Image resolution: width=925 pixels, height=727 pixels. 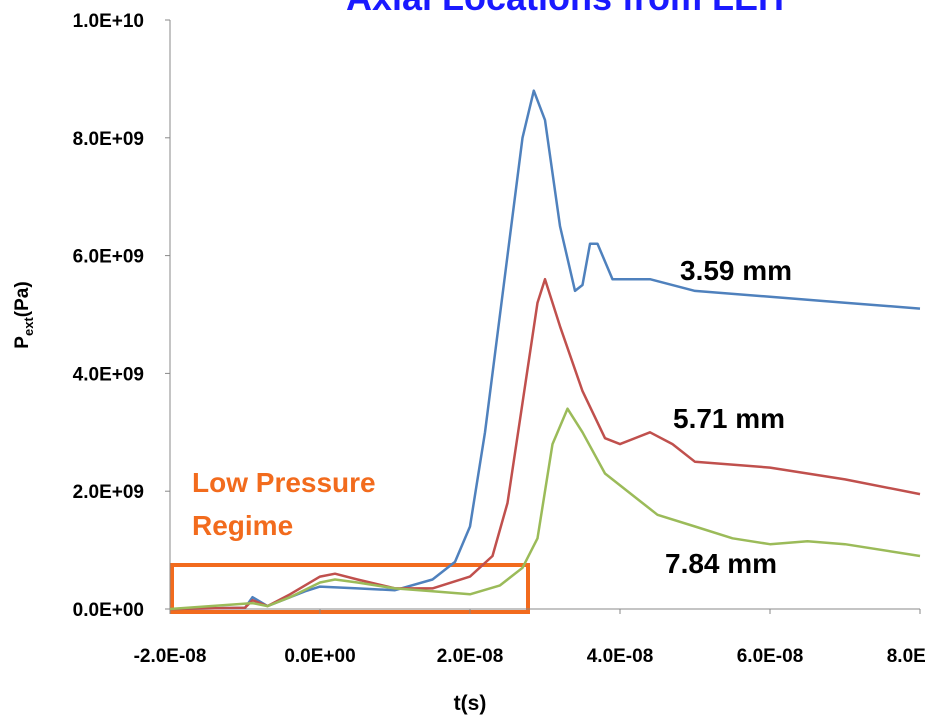 I want to click on y-tick-label: 8.0E+09, so click(x=108, y=139).